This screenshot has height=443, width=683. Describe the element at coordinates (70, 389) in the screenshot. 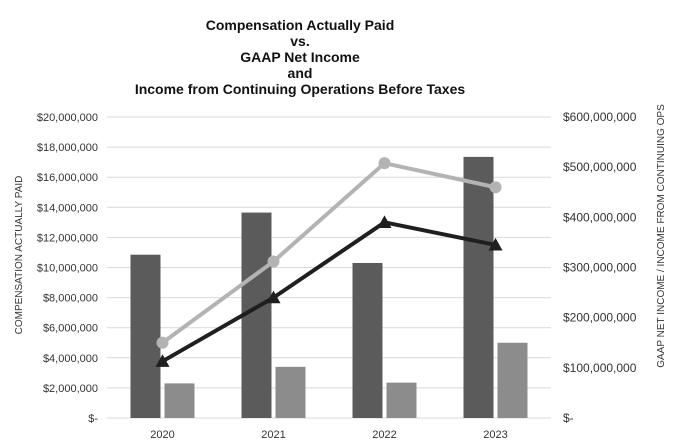

I see `y-tick-label: $2,000,000` at that location.